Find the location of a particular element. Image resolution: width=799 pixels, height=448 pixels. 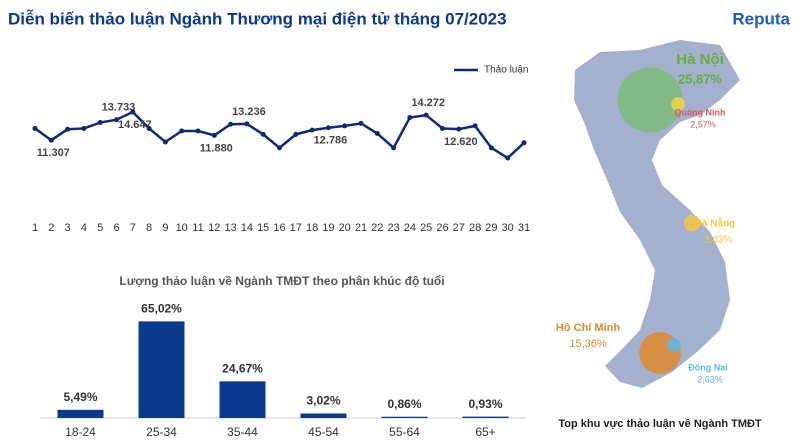

x-tick-label: 22 is located at coordinates (377, 228).